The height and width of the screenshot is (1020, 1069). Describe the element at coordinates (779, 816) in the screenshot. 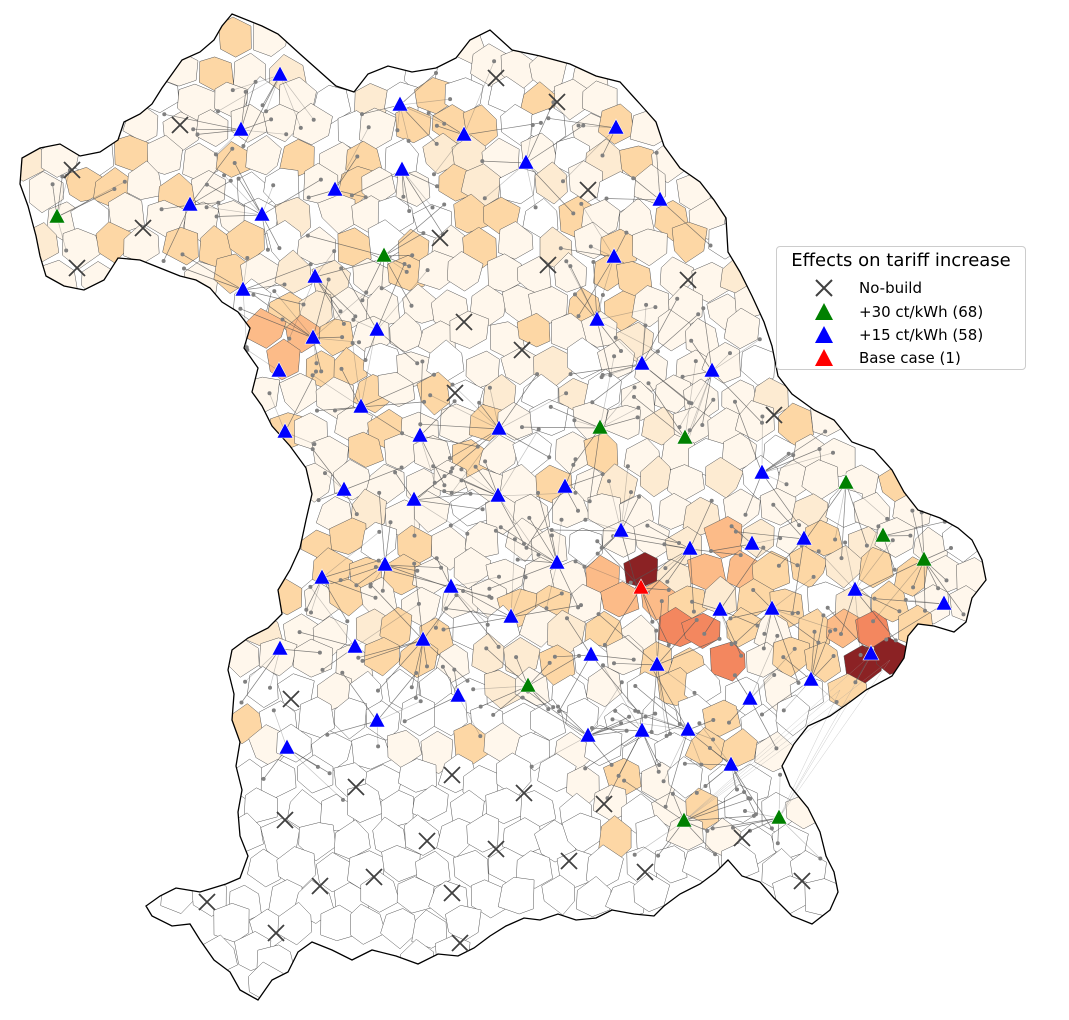

I see `plus-30-site-marker` at that location.